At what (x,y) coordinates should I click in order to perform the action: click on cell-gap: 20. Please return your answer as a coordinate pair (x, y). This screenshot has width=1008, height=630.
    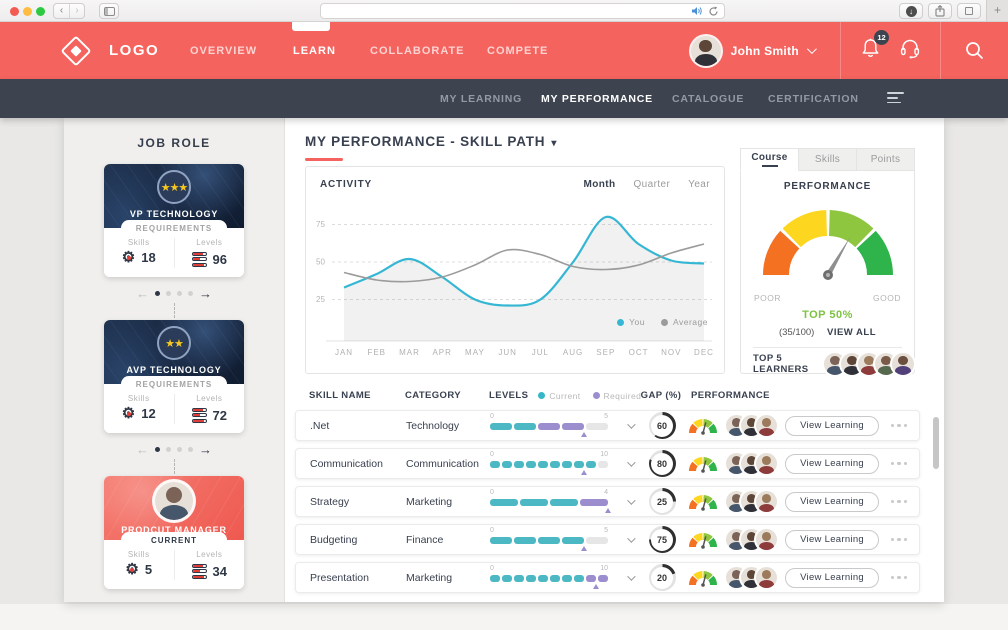
    Looking at the image, I should click on (662, 577).